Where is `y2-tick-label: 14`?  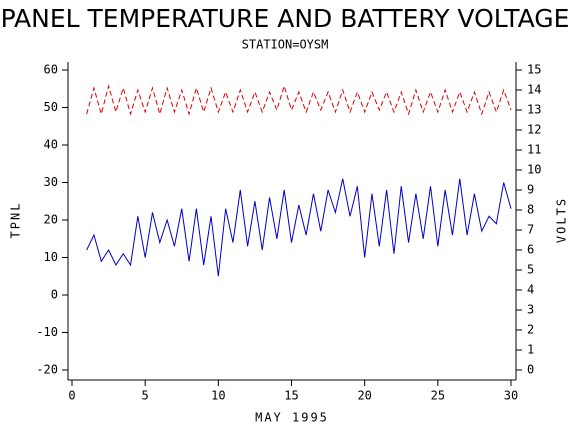
y2-tick-label: 14 is located at coordinates (534, 90).